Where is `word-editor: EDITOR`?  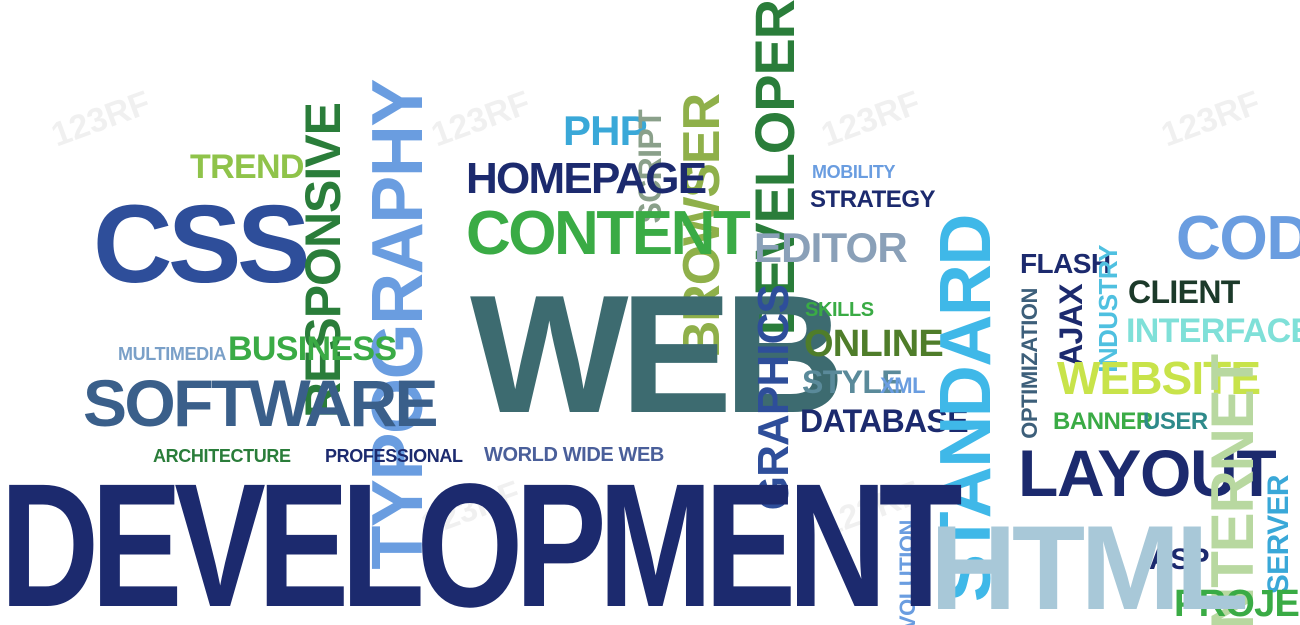 word-editor: EDITOR is located at coordinates (831, 247).